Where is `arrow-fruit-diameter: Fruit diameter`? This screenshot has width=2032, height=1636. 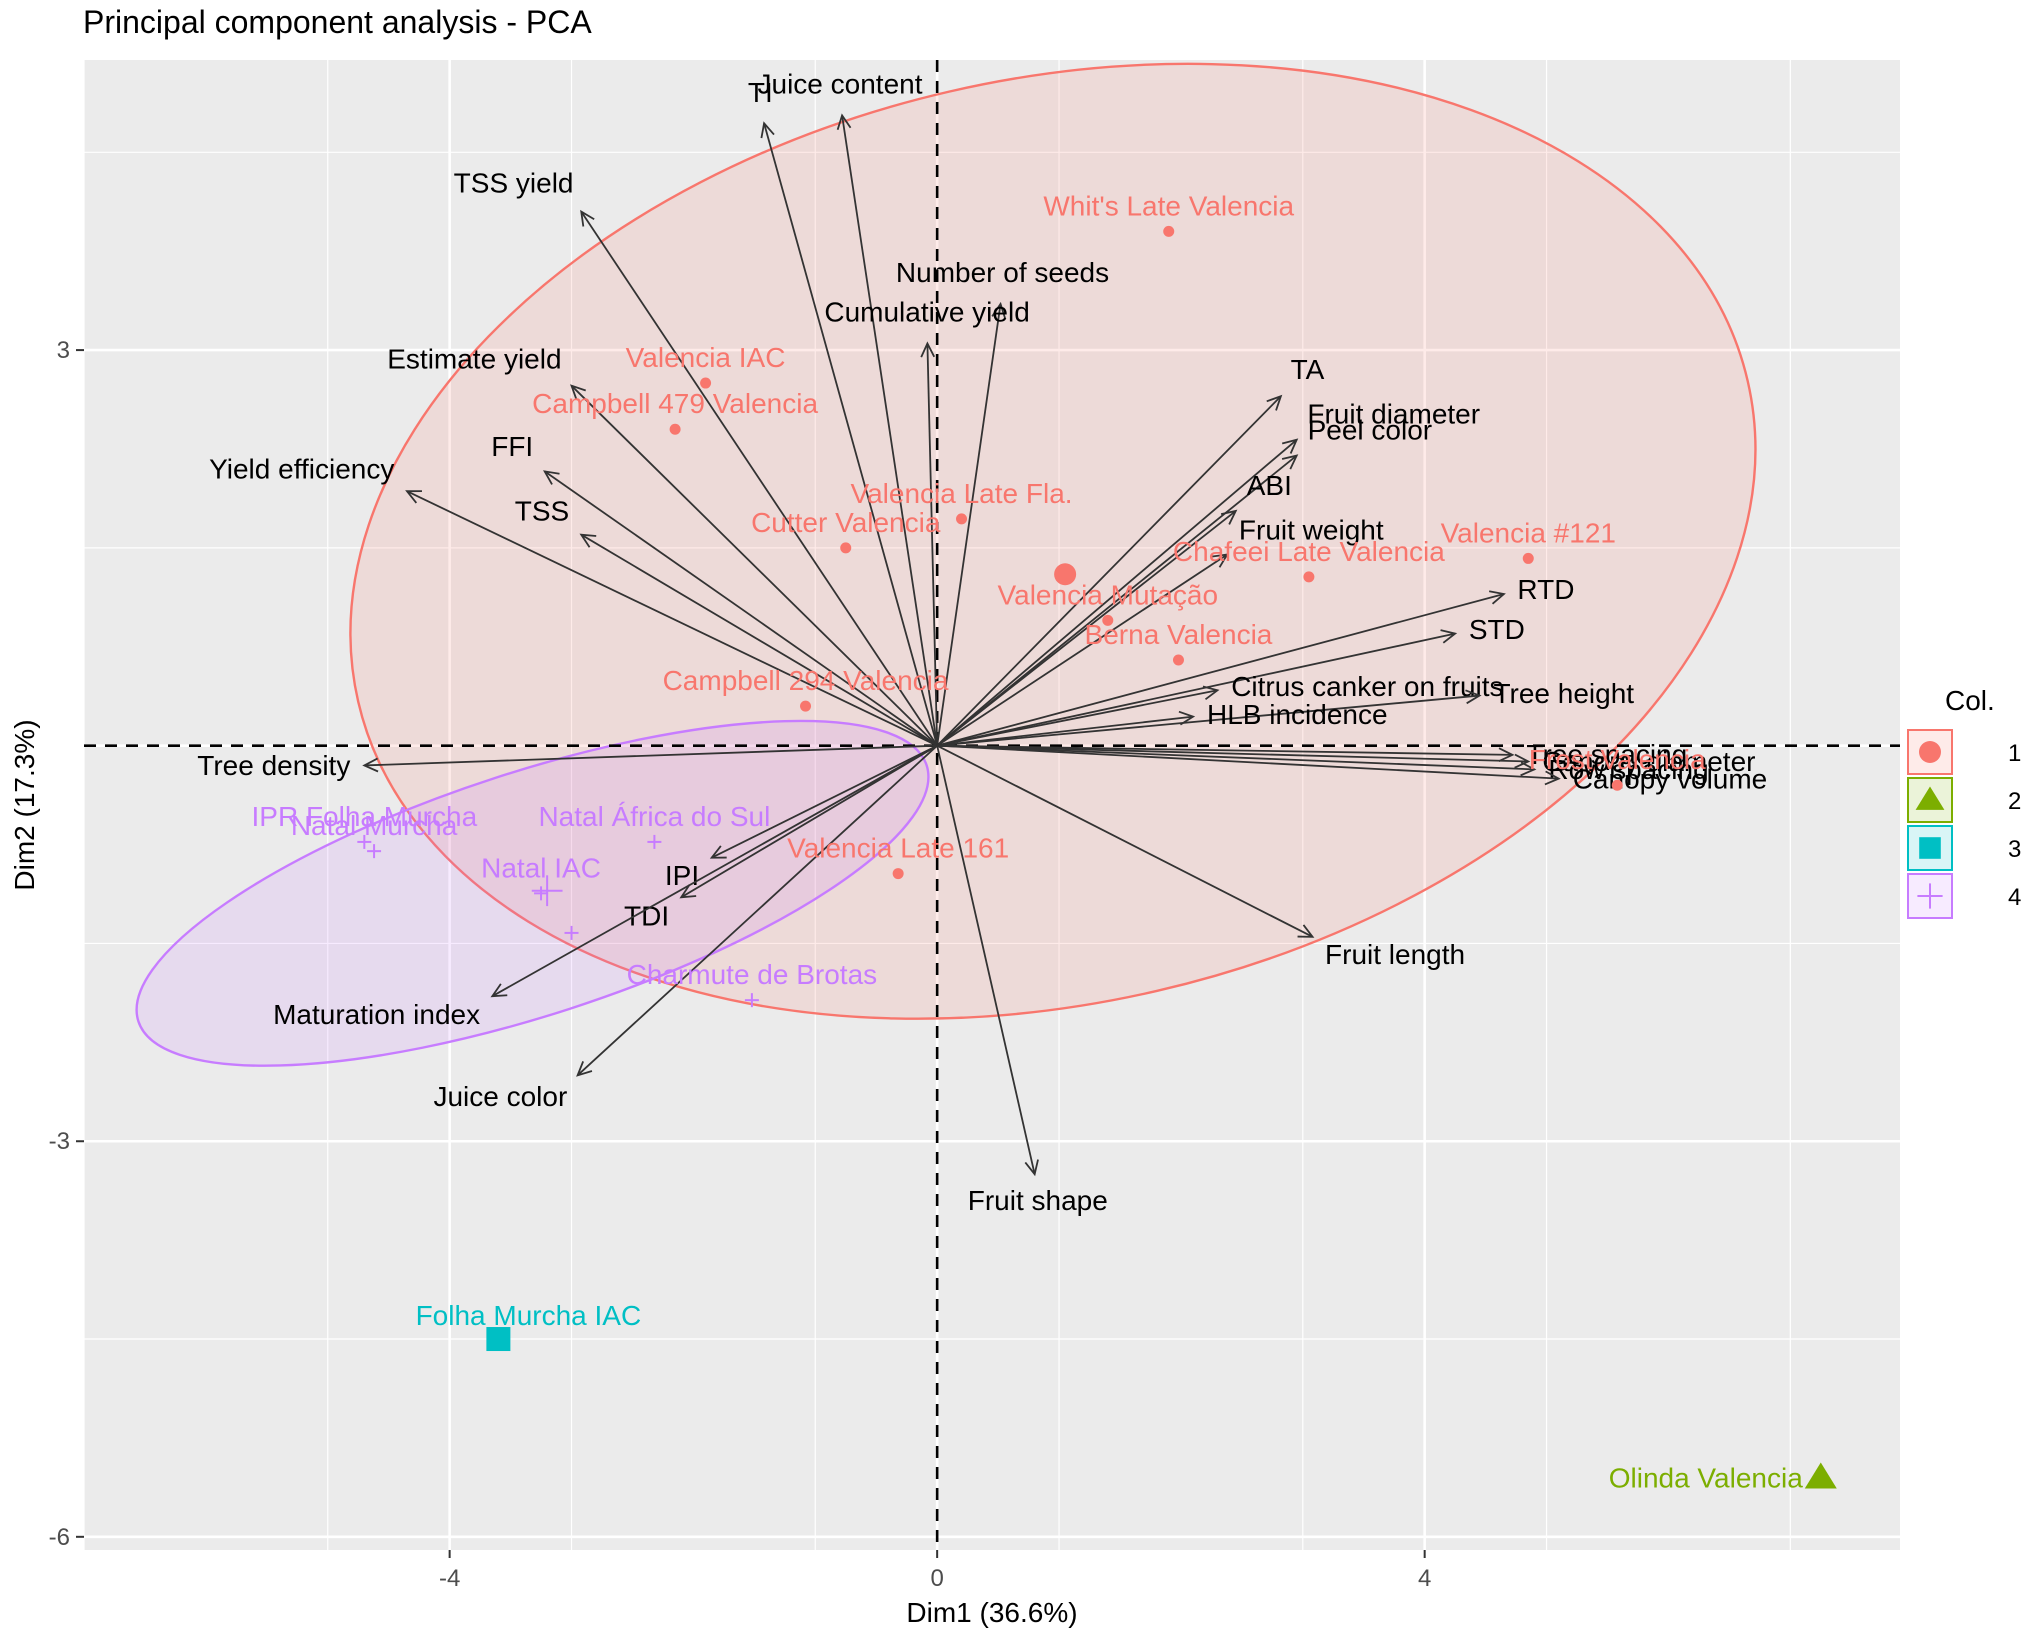
arrow-fruit-diameter: Fruit diameter is located at coordinates (1208, 572).